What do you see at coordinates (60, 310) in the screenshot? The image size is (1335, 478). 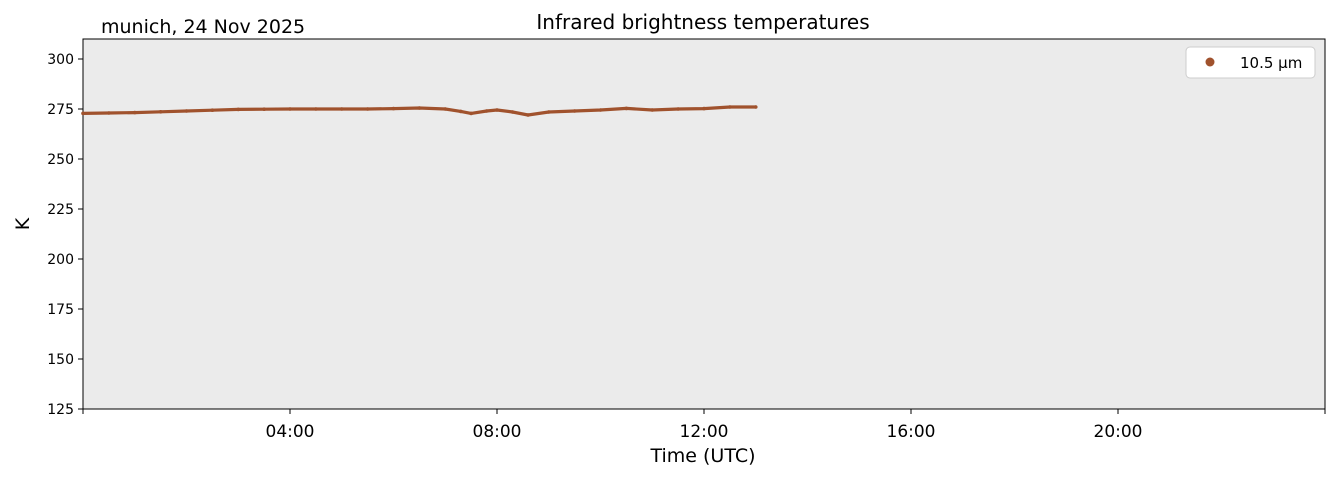 I see `y-tick-label: 175` at bounding box center [60, 310].